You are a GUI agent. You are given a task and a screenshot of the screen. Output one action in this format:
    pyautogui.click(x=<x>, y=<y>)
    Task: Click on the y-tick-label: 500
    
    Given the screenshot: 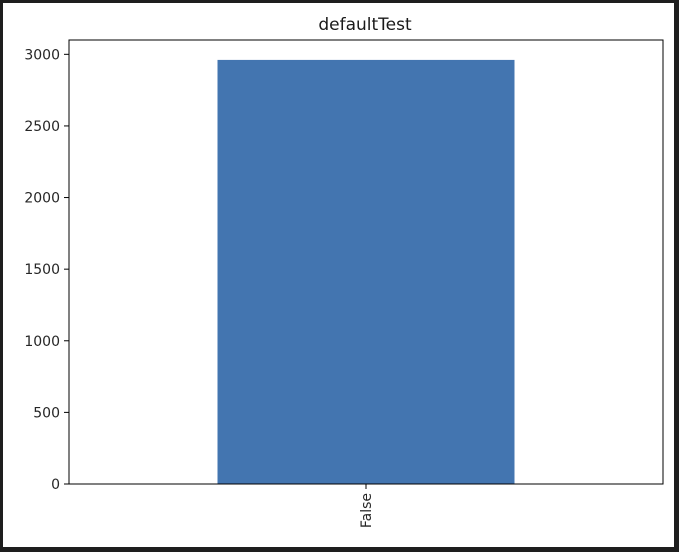 What is the action you would take?
    pyautogui.click(x=46, y=413)
    